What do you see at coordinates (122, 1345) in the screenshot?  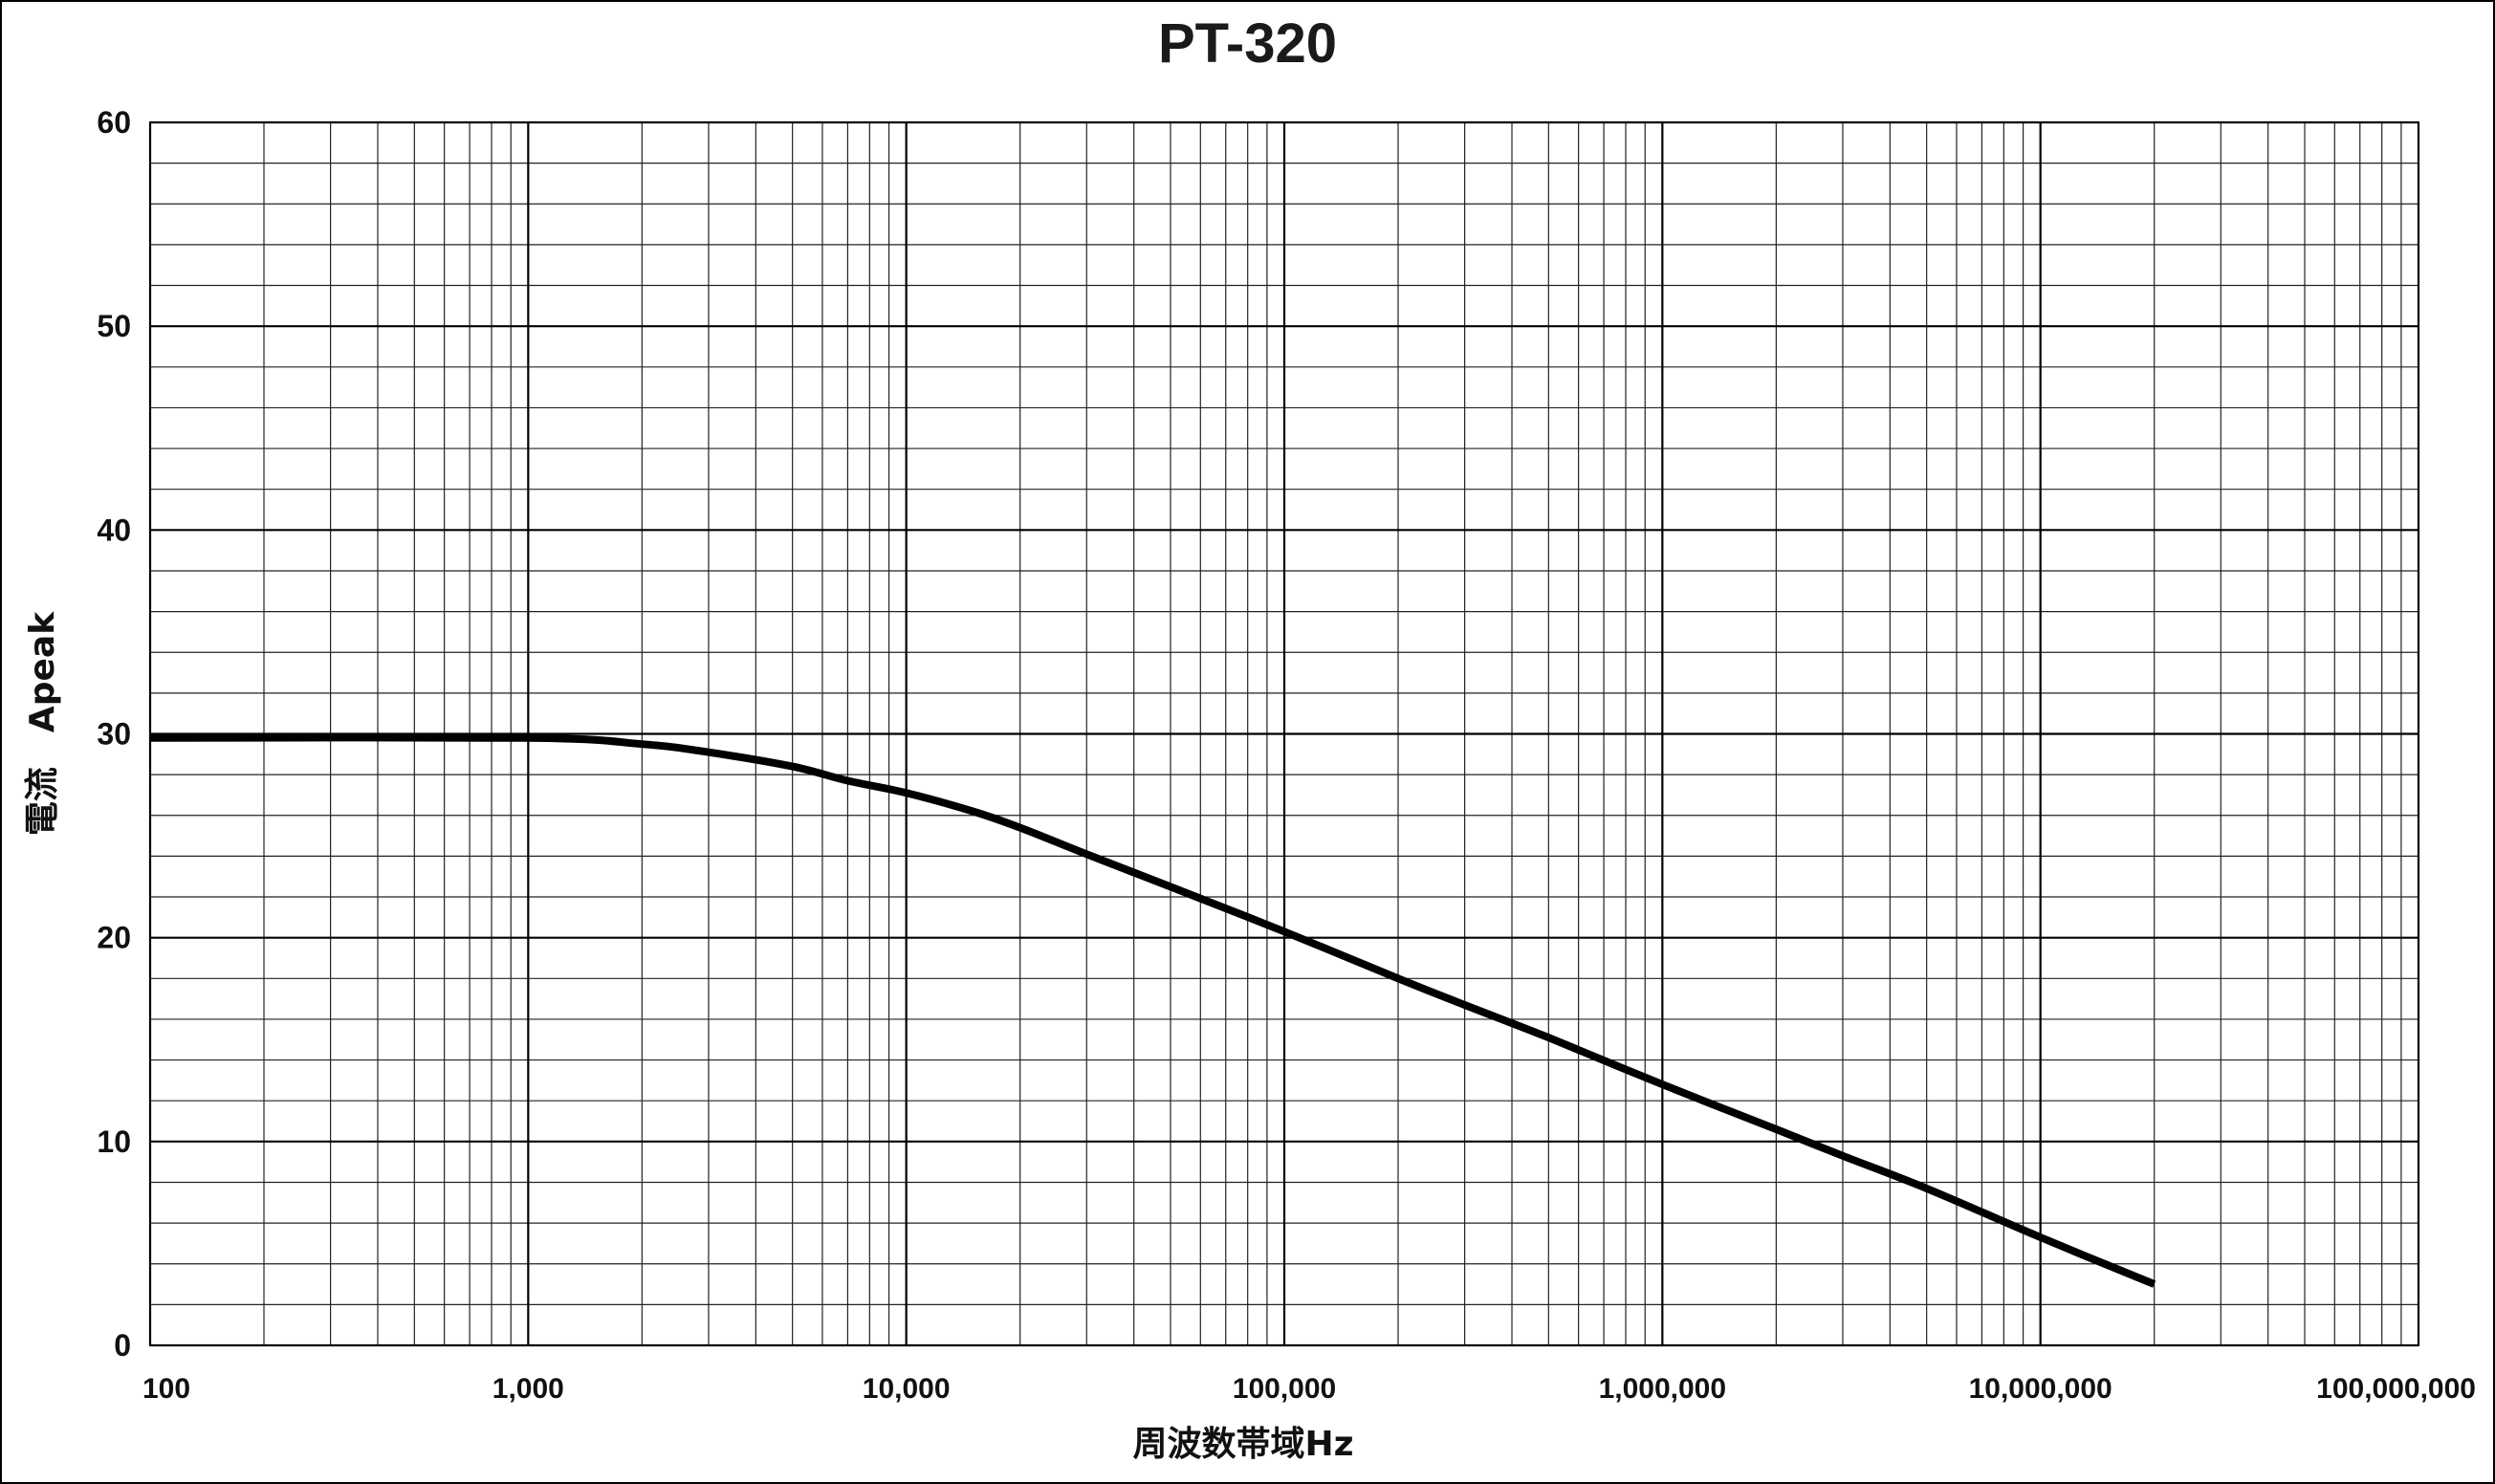 I see `y-tick-label: 0` at bounding box center [122, 1345].